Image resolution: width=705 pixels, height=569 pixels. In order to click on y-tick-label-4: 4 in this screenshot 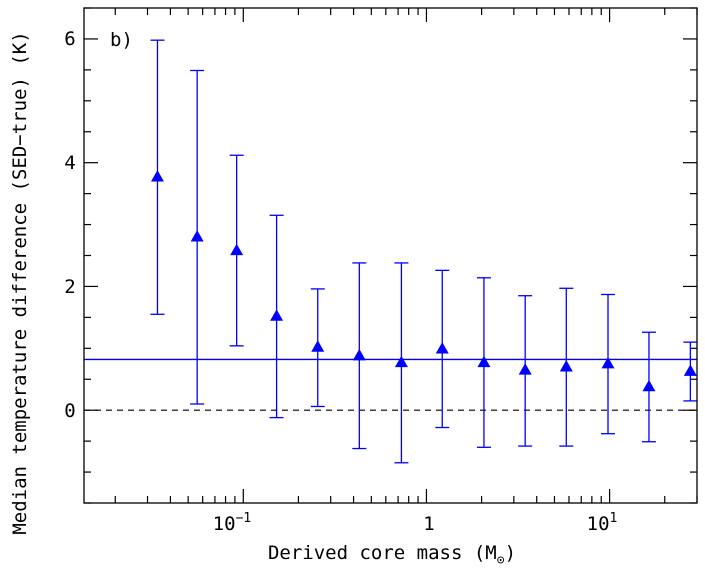, I will do `click(69, 163)`.